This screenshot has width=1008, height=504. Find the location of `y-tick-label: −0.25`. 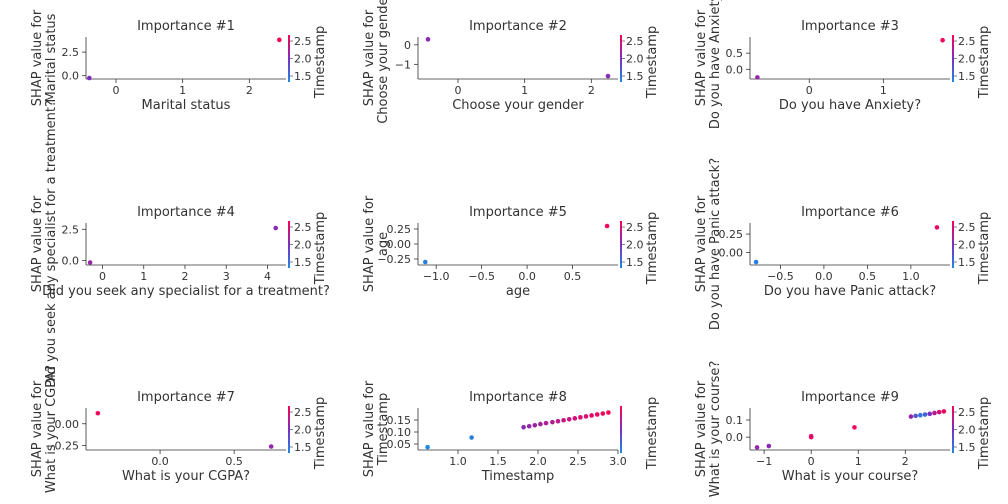

y-tick-label: −0.25 is located at coordinates (62, 446).